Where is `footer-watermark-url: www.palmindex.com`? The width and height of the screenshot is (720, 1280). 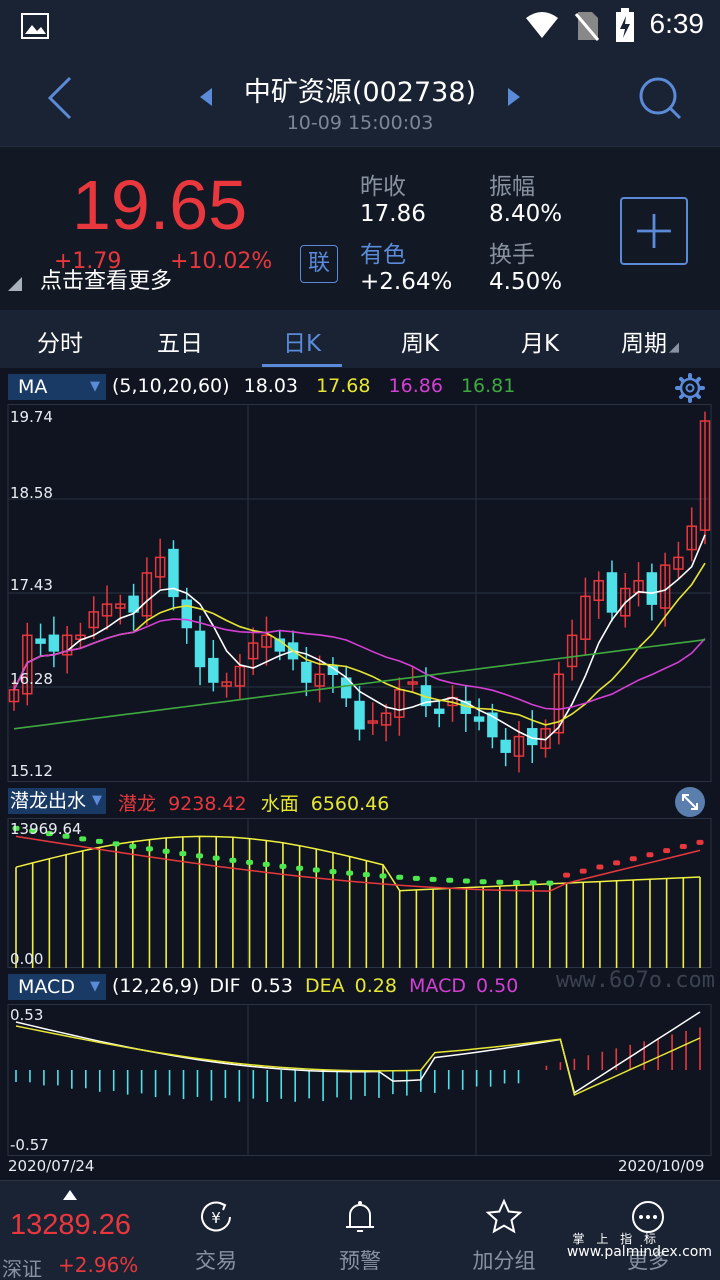
footer-watermark-url: www.palmindex.com is located at coordinates (639, 1252).